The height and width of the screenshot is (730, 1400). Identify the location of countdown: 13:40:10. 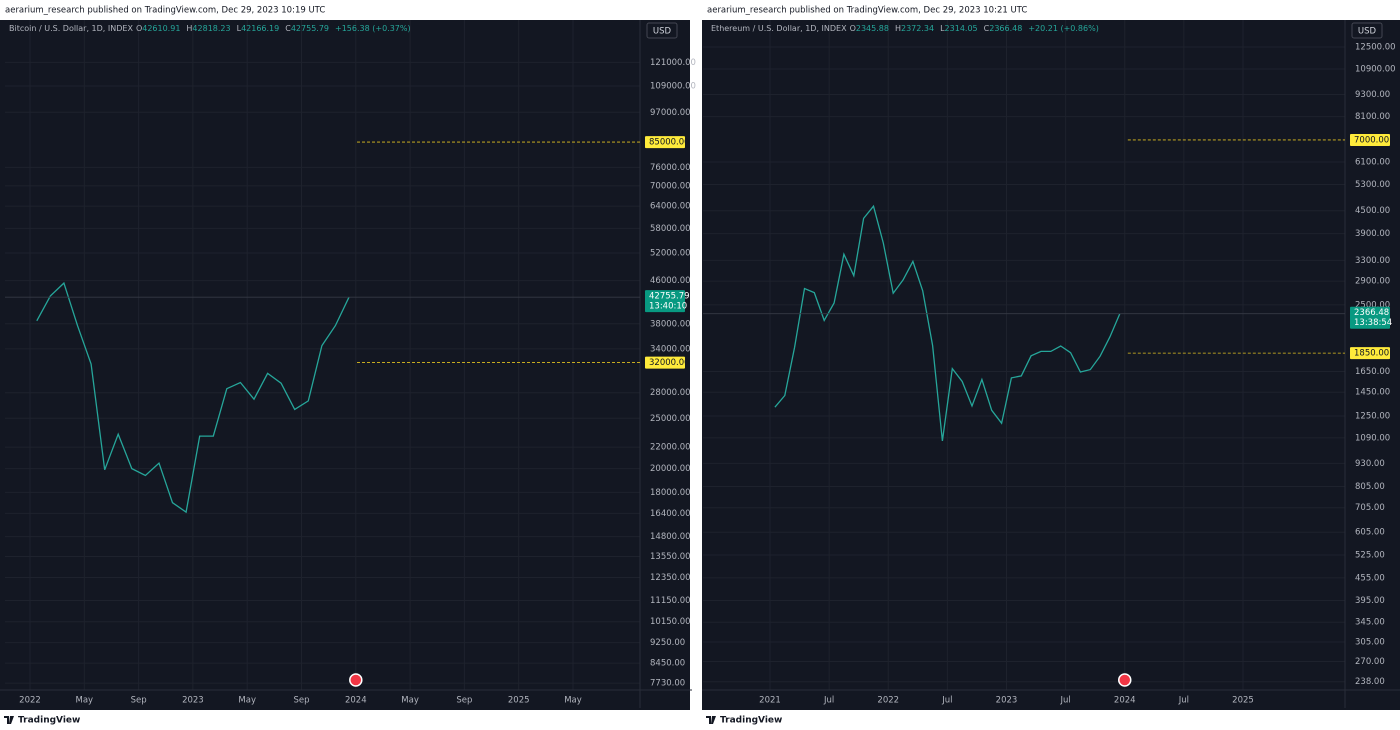
(668, 307).